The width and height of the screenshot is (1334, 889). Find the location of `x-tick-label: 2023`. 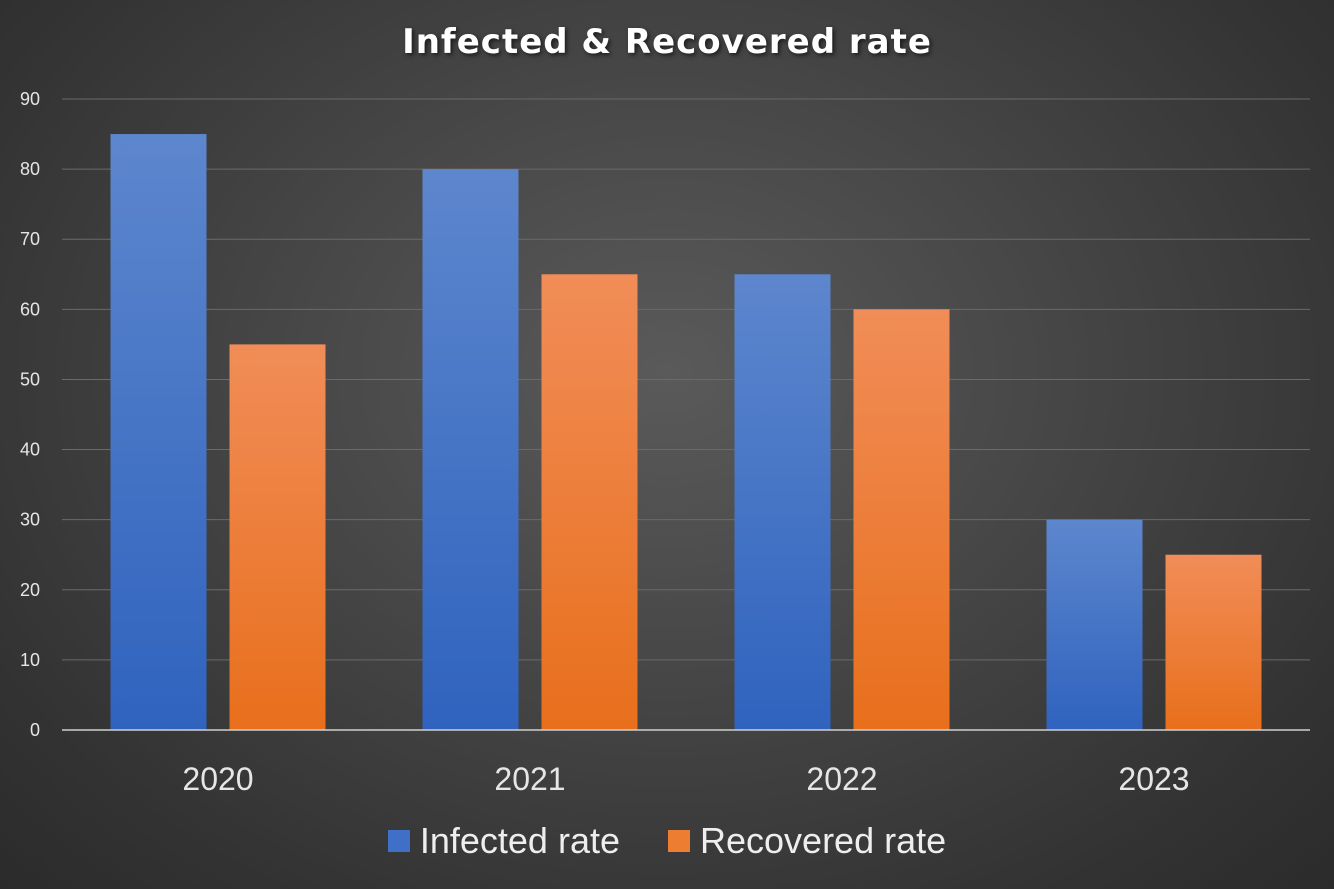

x-tick-label: 2023 is located at coordinates (1153, 779).